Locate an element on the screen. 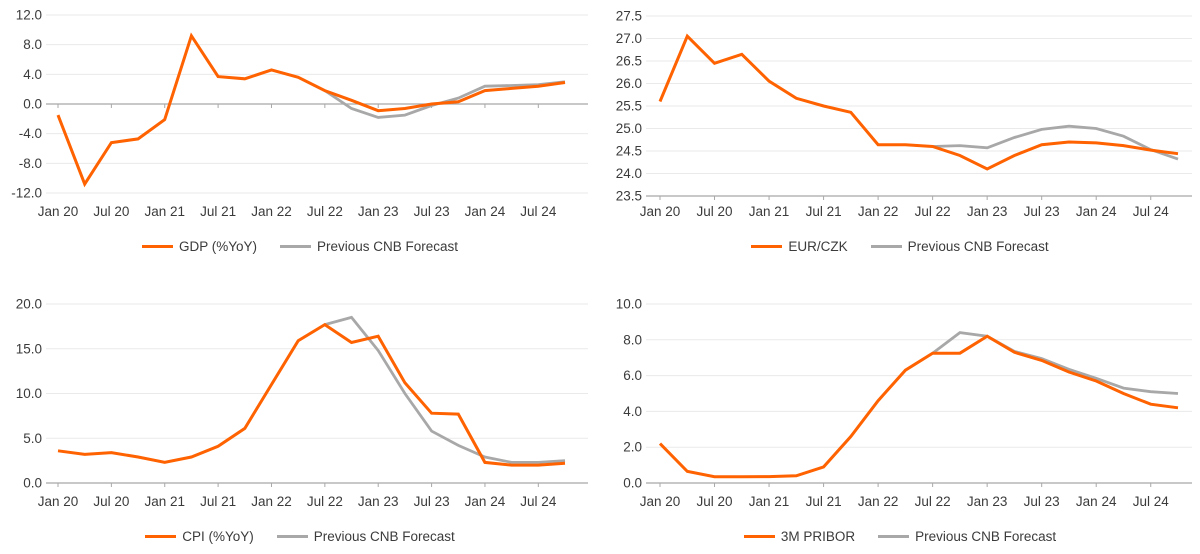 The width and height of the screenshot is (1200, 554). y-tick-label: 15.0 is located at coordinates (29, 348).